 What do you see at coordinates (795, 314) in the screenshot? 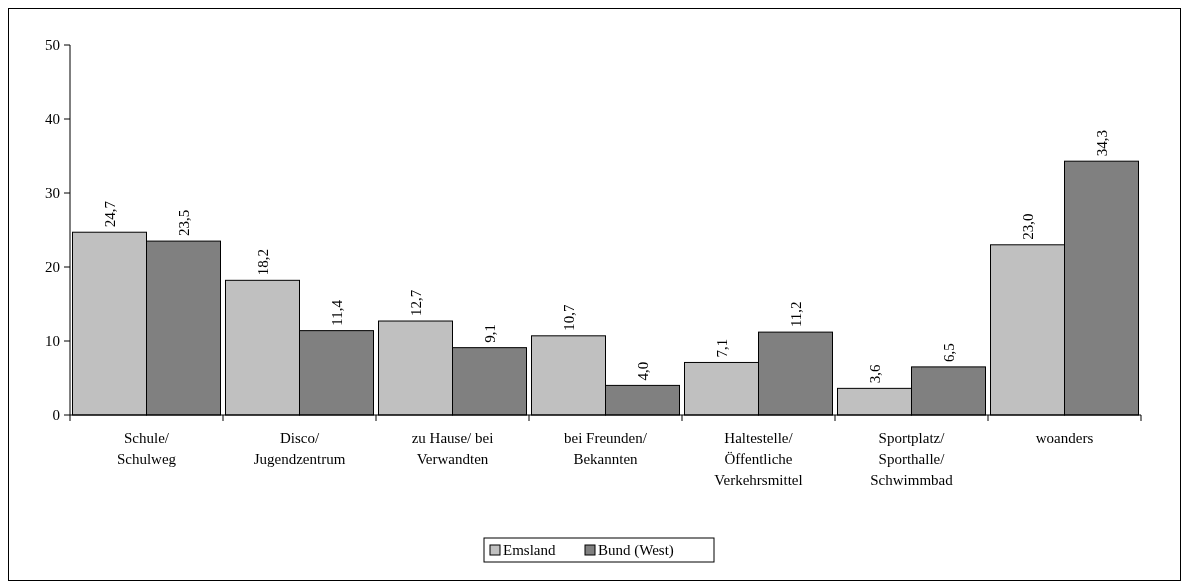
I see `data-label: 11,2` at bounding box center [795, 314].